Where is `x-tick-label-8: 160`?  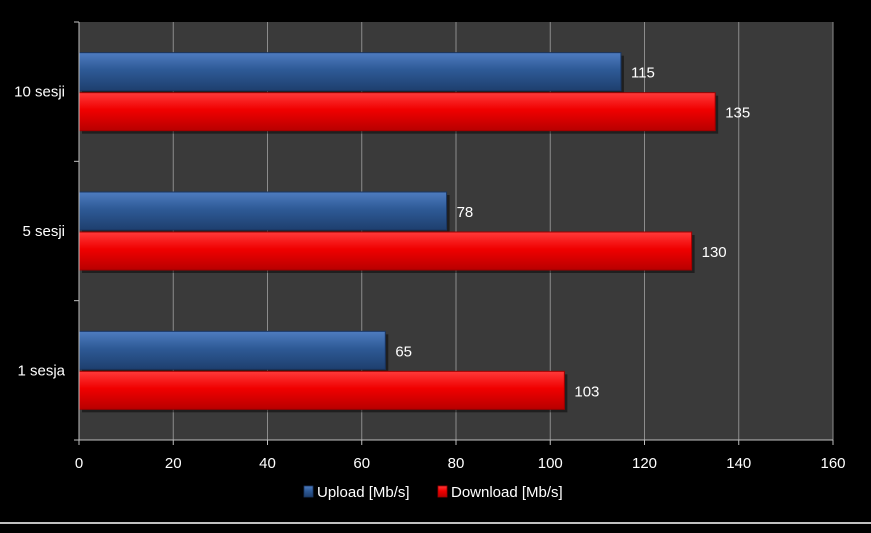 x-tick-label-8: 160 is located at coordinates (832, 463).